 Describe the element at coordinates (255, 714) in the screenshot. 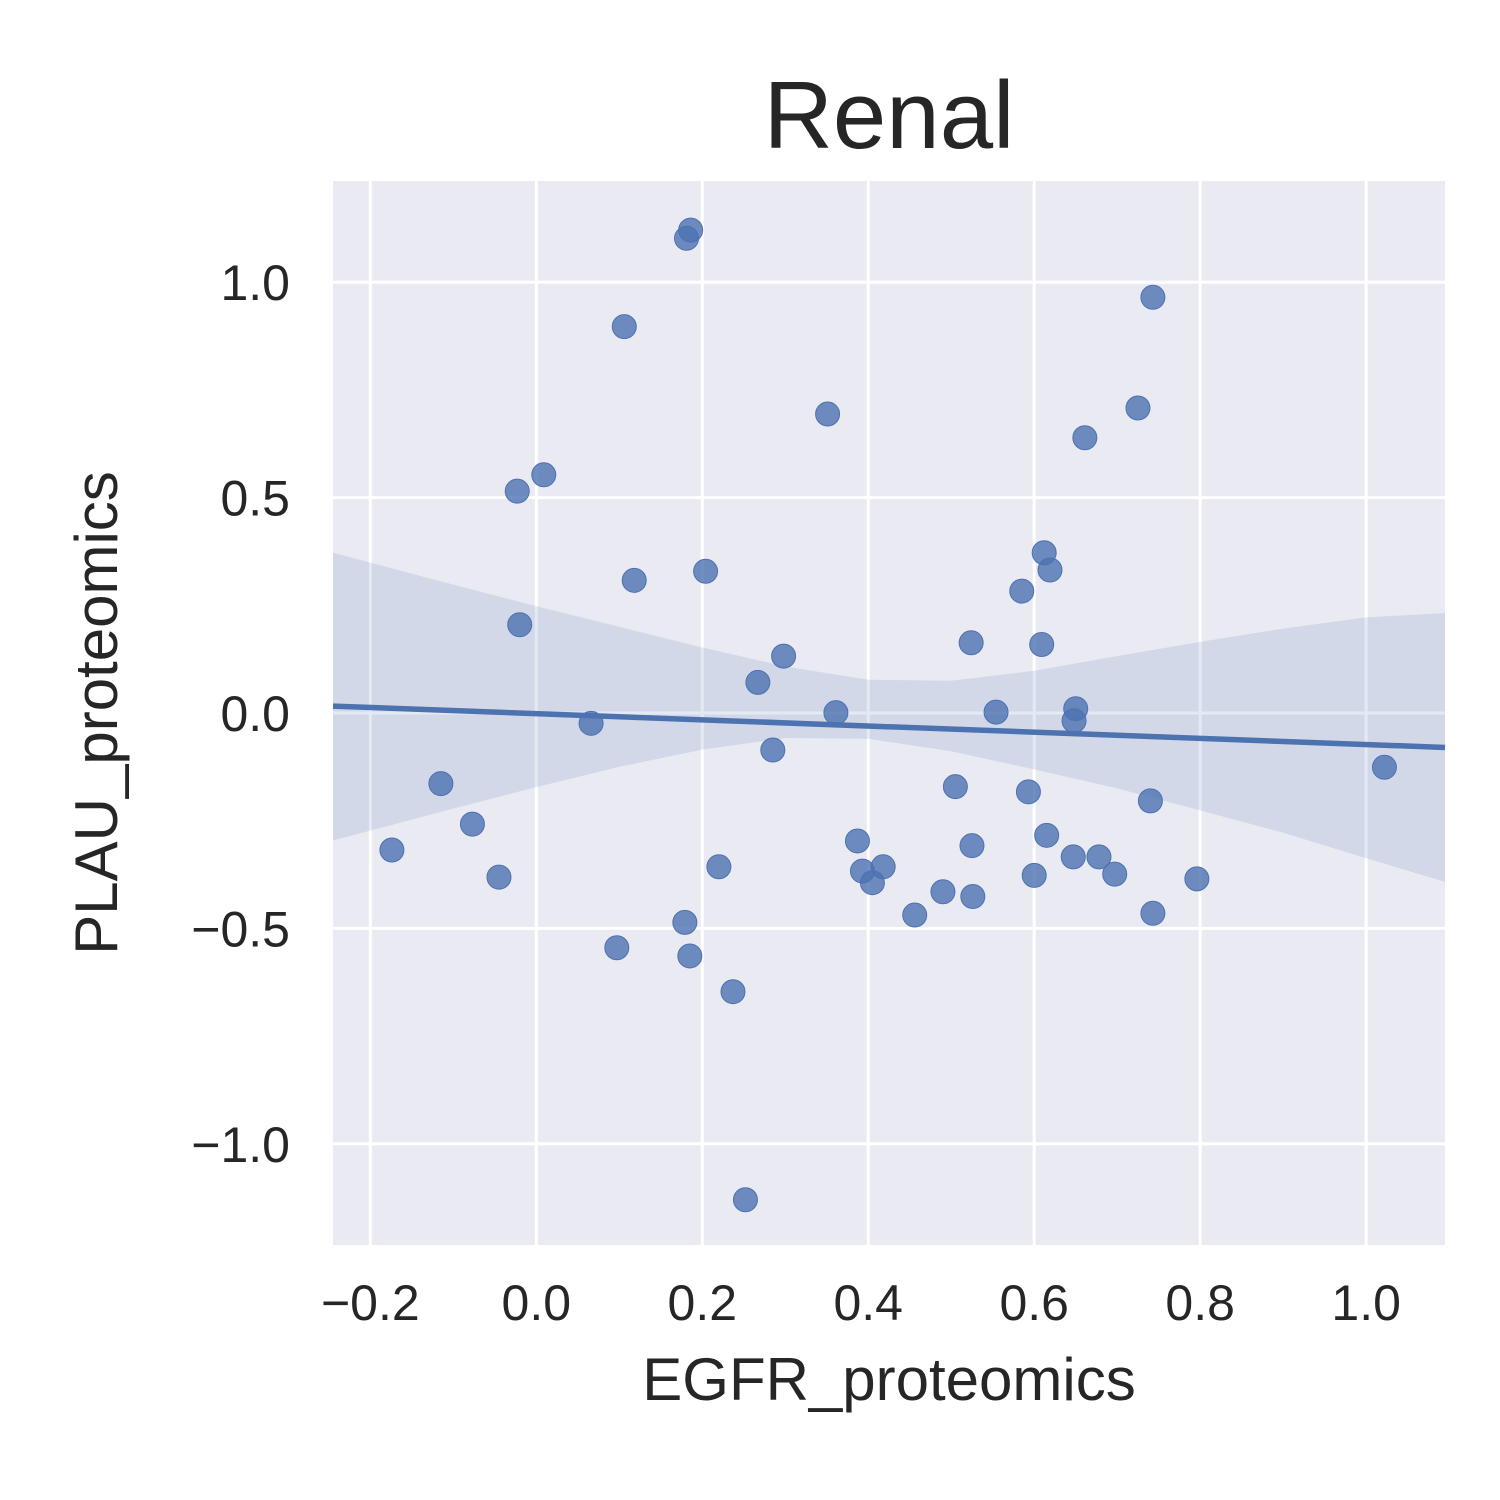

I see `y-tick-label: 0.0` at that location.